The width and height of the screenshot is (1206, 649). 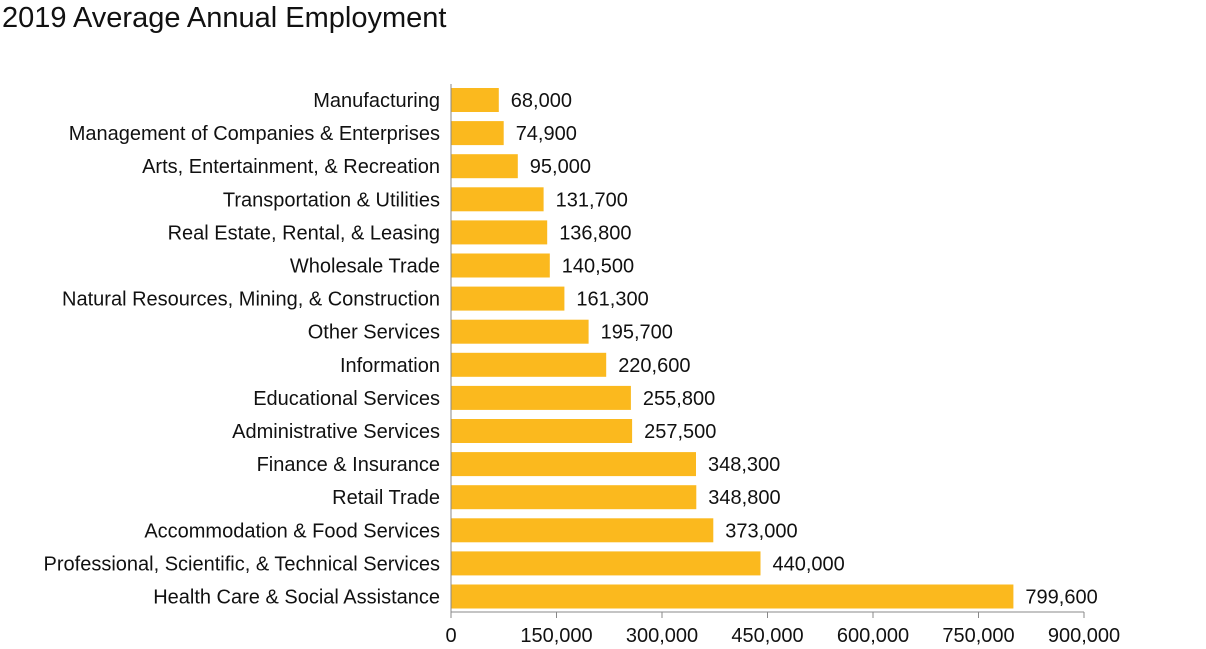 I want to click on category-label: Wholesale Trade, so click(x=365, y=267).